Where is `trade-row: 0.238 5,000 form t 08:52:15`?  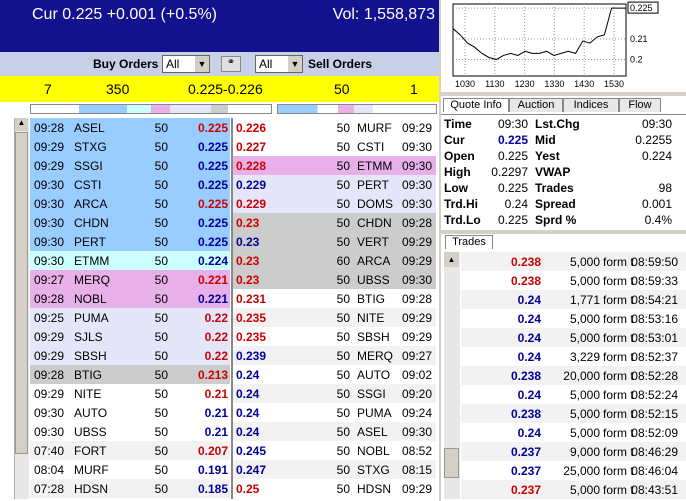 trade-row: 0.238 5,000 form t 08:52:15 is located at coordinates (573, 413).